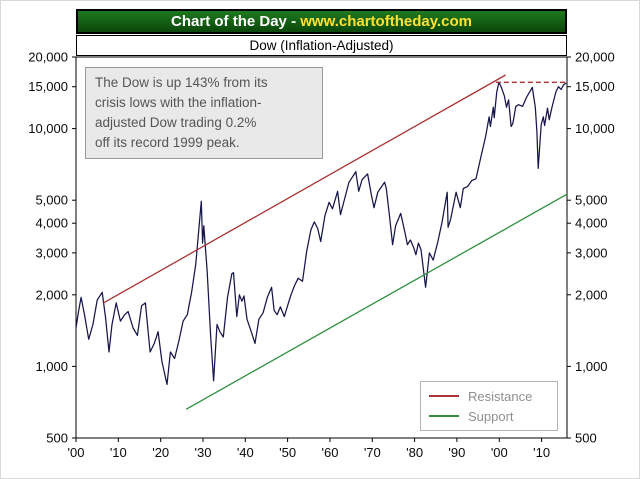 The height and width of the screenshot is (479, 640). I want to click on annotation-line-1: The Dow is up 143% from its, so click(181, 82).